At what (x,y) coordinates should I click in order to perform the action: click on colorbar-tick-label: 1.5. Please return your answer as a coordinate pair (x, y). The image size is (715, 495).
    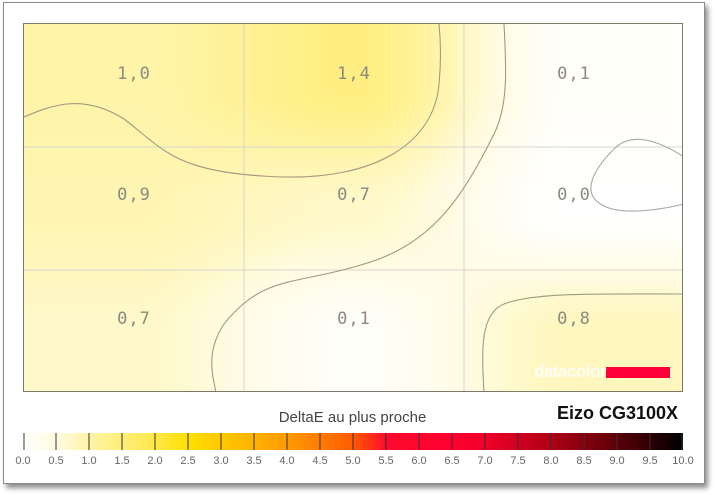
    Looking at the image, I should click on (122, 461).